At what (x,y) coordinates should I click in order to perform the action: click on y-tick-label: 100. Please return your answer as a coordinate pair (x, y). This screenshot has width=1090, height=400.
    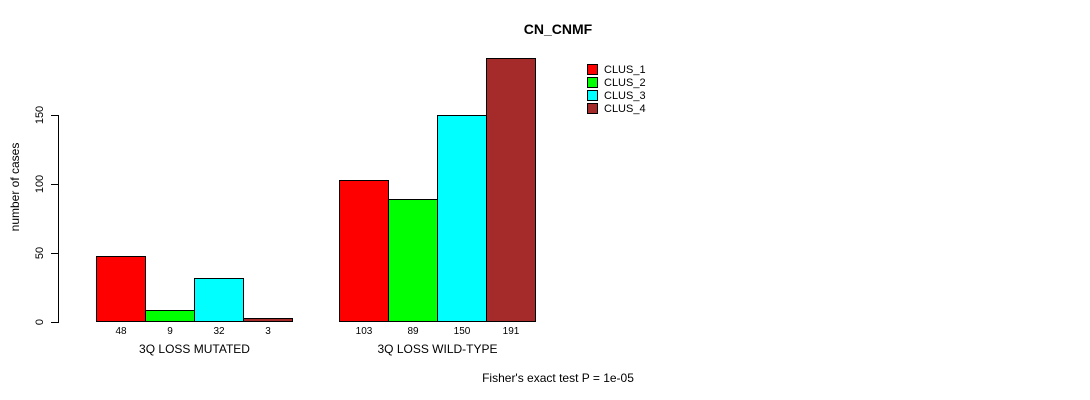
    Looking at the image, I should click on (40, 184).